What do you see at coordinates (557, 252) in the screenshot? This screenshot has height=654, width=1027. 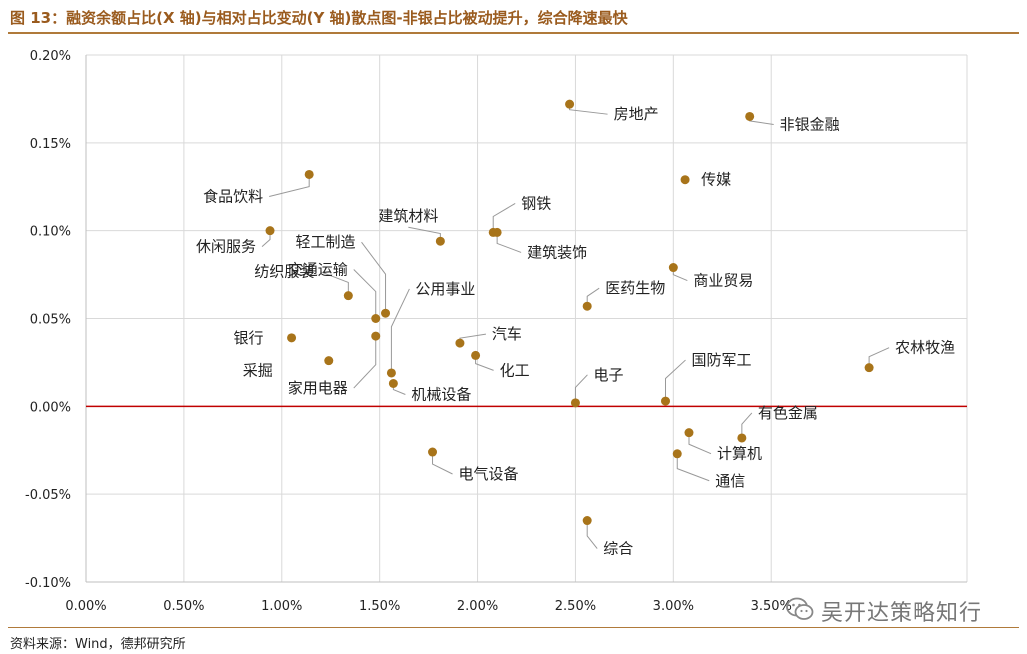 I see `point-label-建筑装饰: 建筑装饰` at bounding box center [557, 252].